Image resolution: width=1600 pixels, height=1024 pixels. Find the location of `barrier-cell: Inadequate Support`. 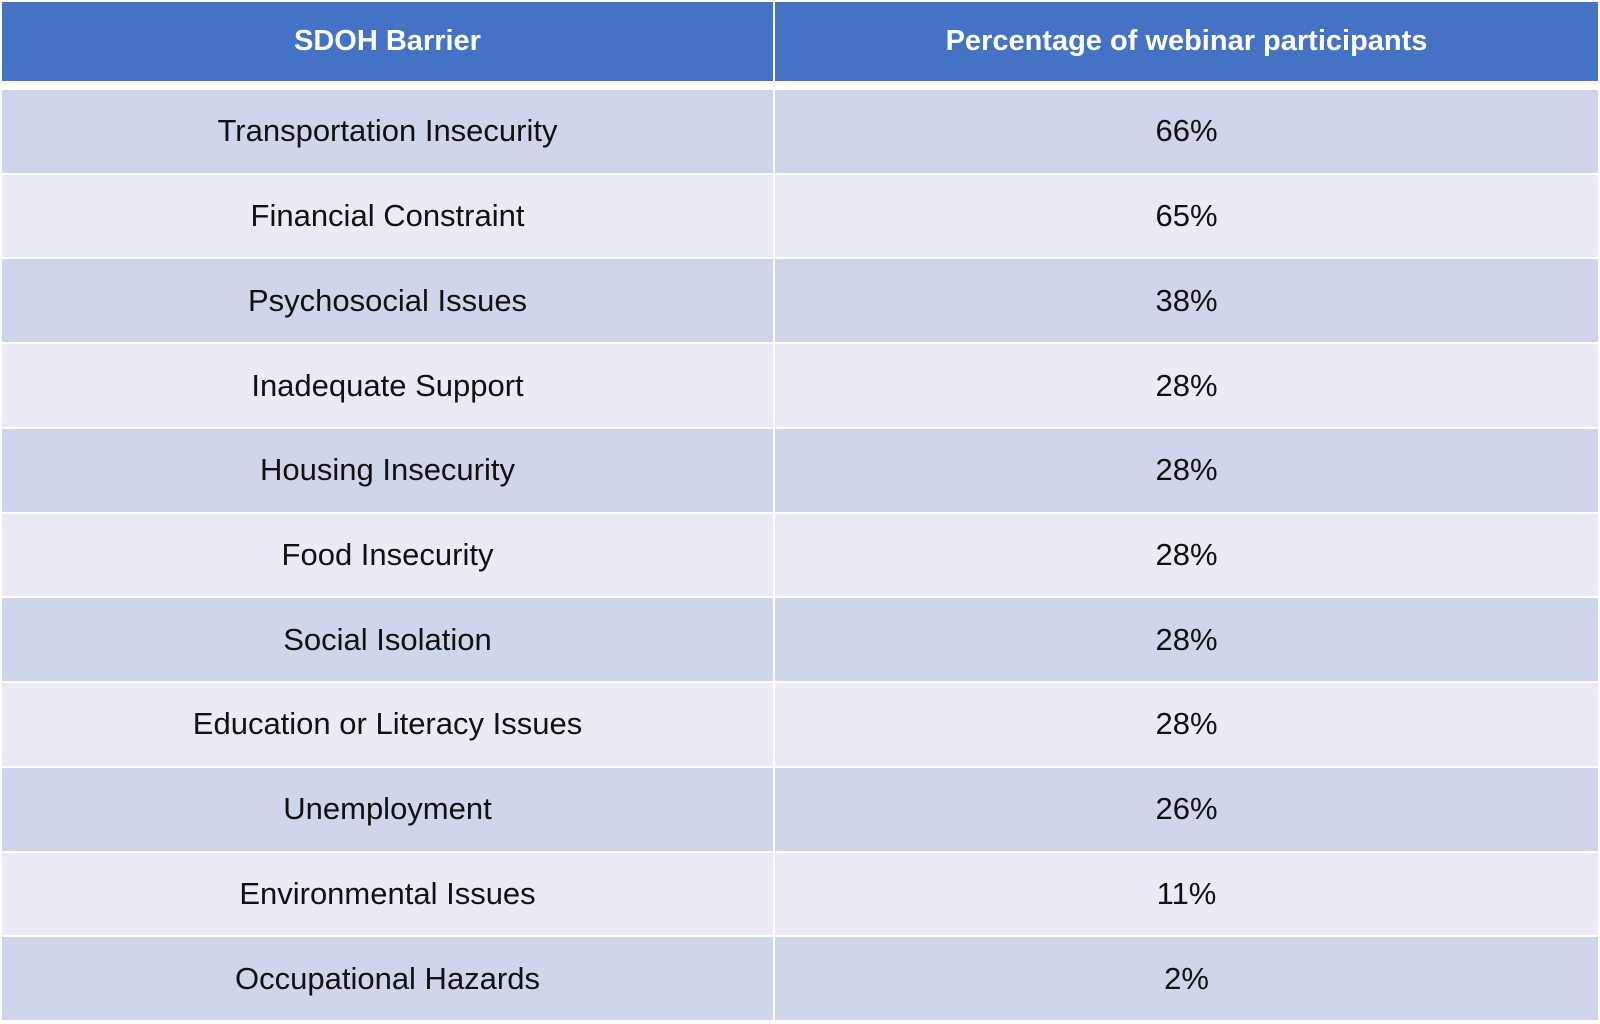

barrier-cell: Inadequate Support is located at coordinates (387, 385).